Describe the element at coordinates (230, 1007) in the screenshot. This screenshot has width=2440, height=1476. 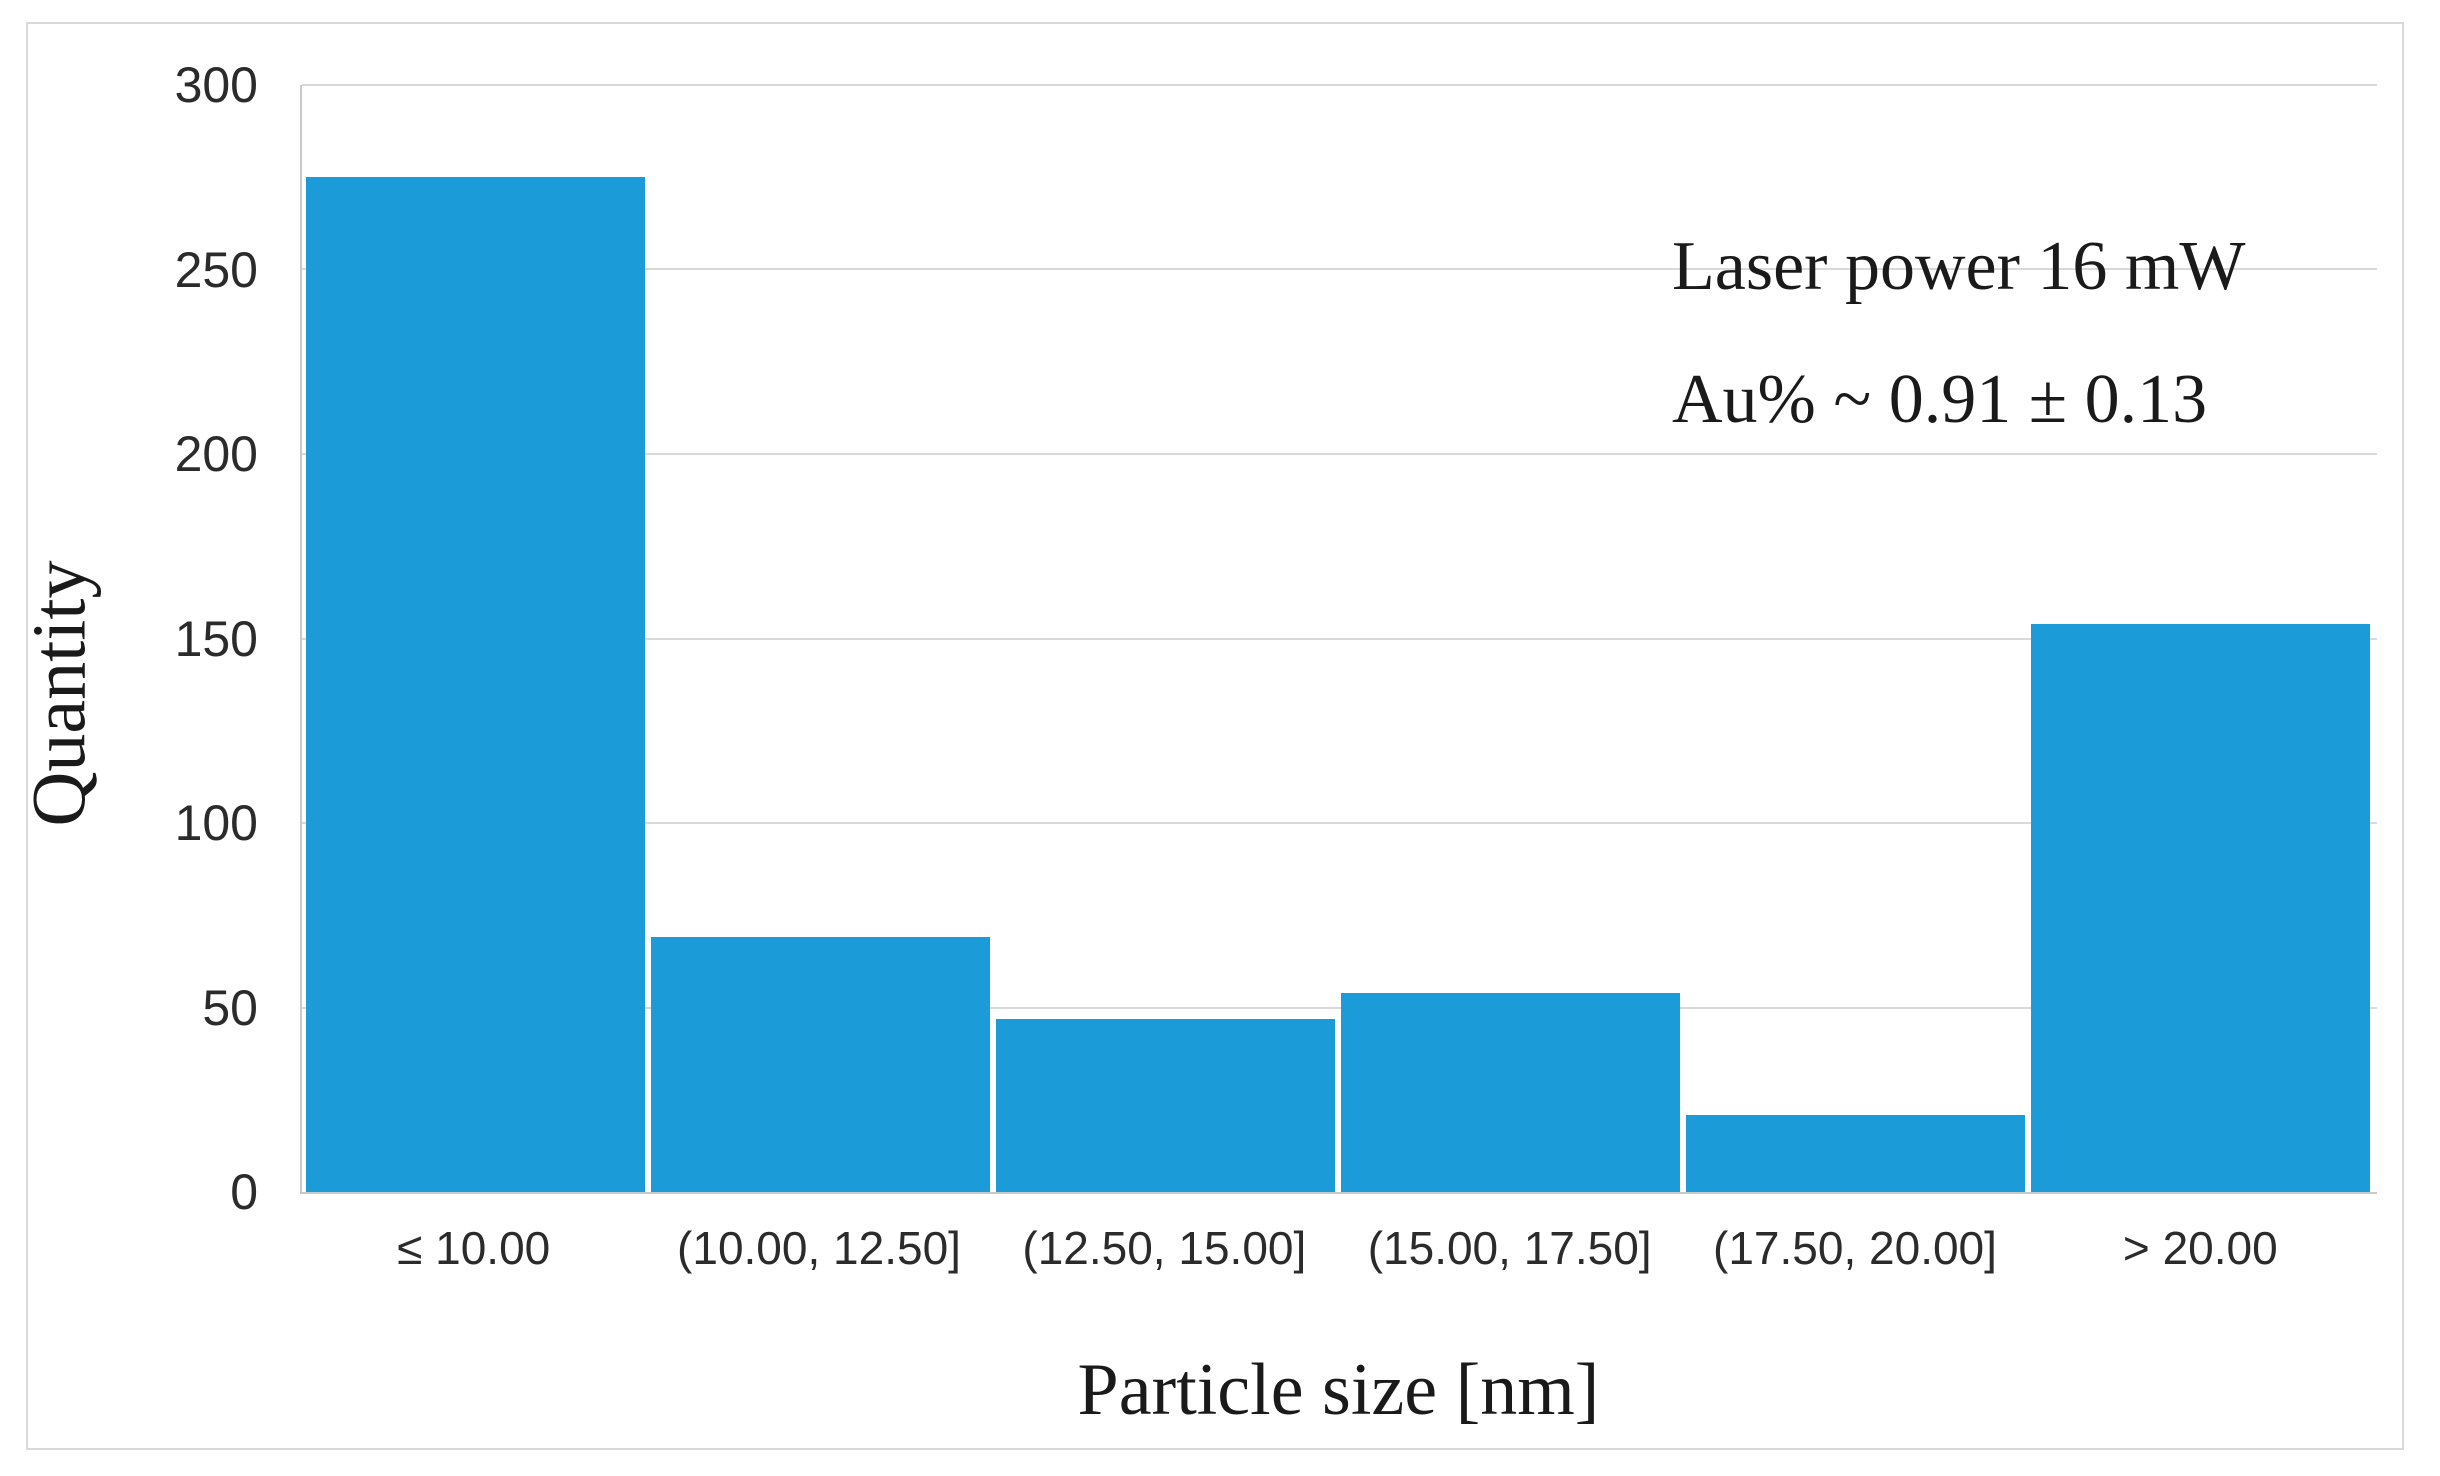
I see `y-tick-label-50: 50` at that location.